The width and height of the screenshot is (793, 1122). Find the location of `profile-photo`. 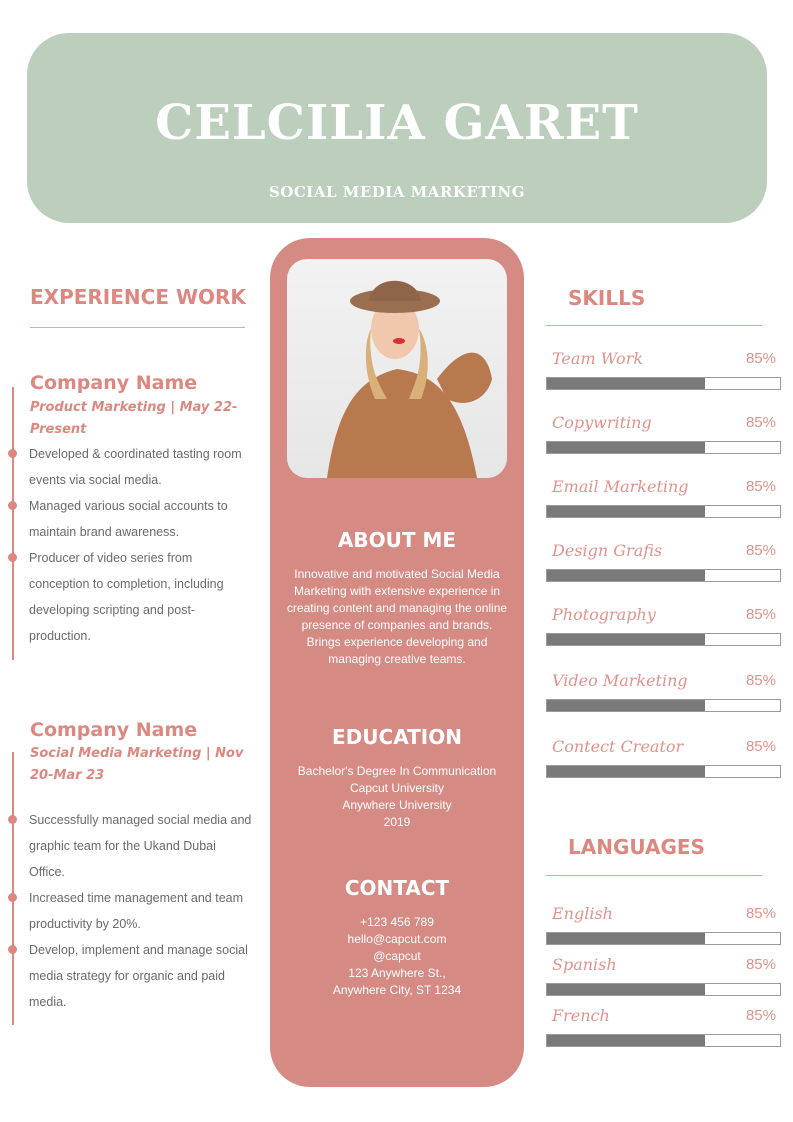

profile-photo is located at coordinates (397, 368).